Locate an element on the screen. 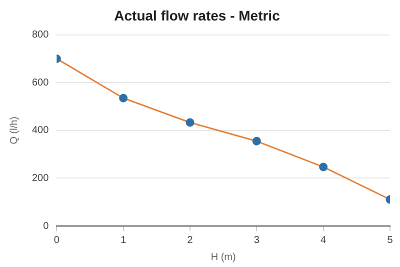  y-tick-label: 200 is located at coordinates (41, 178).